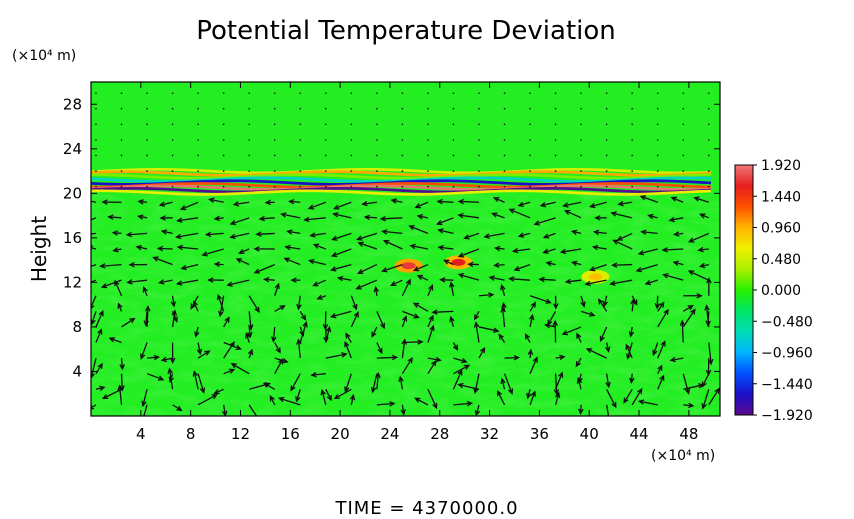 This screenshot has width=854, height=519. What do you see at coordinates (77, 327) in the screenshot?
I see `y-tick-label: 8` at bounding box center [77, 327].